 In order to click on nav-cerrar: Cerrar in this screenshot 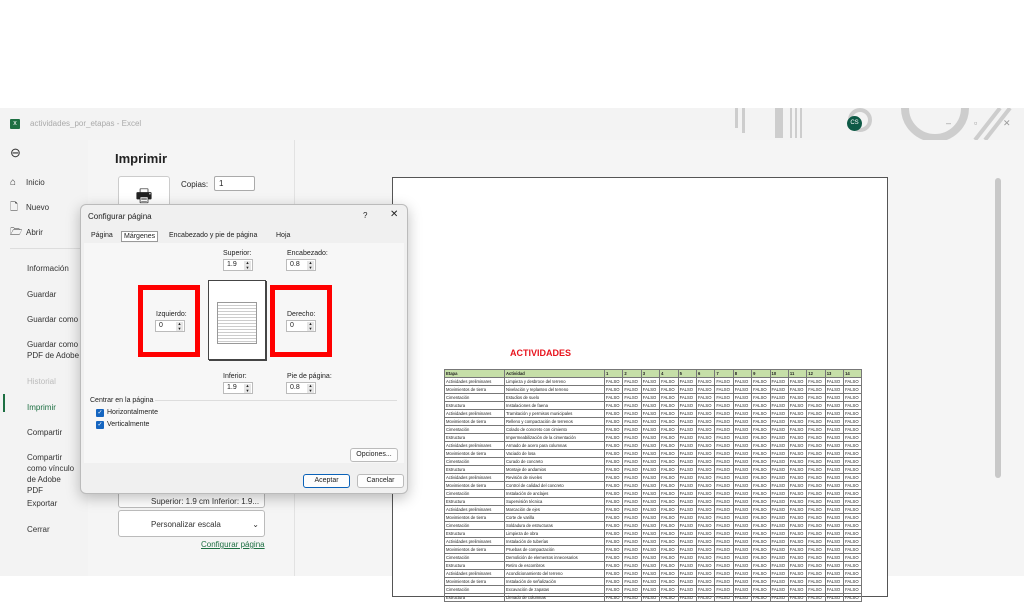, I will do `click(38, 529)`.